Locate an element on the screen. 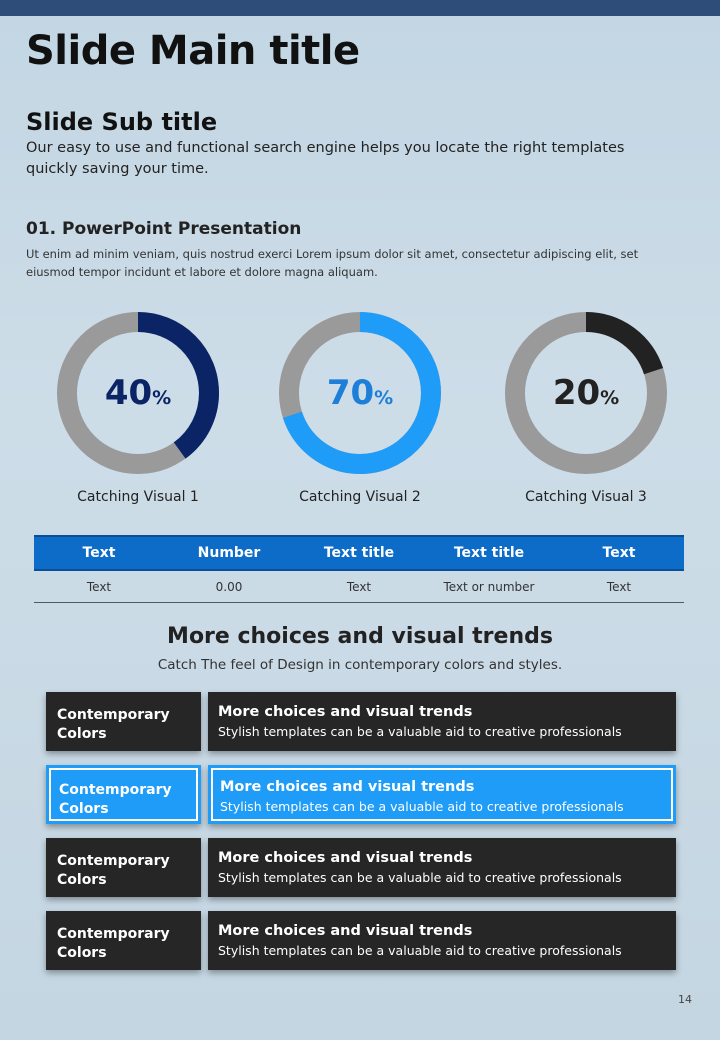  donut-value: 40 is located at coordinates (128, 393).